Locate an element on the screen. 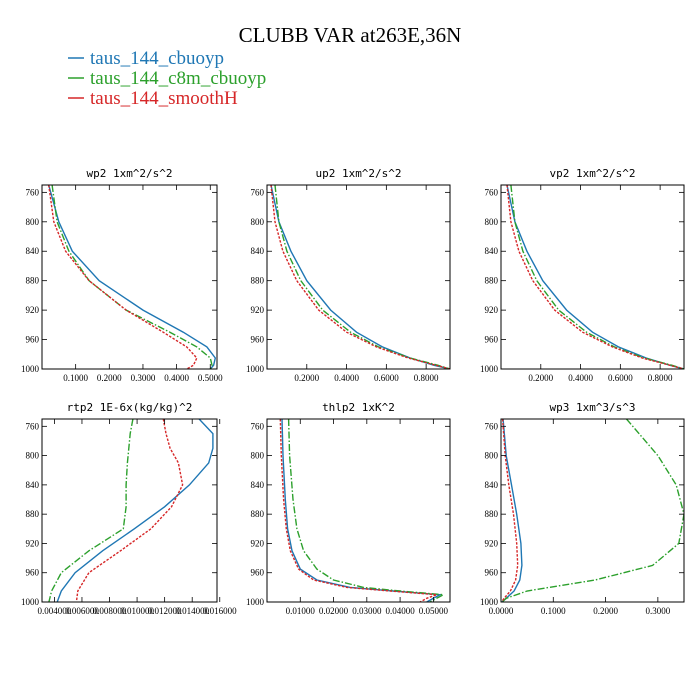 This screenshot has width=700, height=700. x-tick-label: 0.016000 is located at coordinates (220, 611).